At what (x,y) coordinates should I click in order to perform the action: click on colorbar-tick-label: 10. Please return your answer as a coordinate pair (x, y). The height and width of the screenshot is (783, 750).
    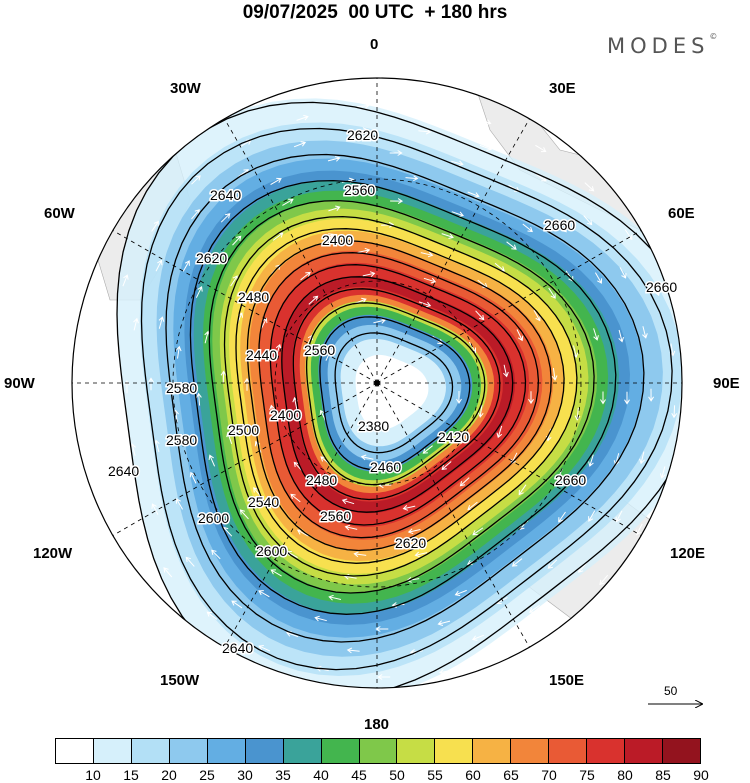
    Looking at the image, I should click on (93, 775).